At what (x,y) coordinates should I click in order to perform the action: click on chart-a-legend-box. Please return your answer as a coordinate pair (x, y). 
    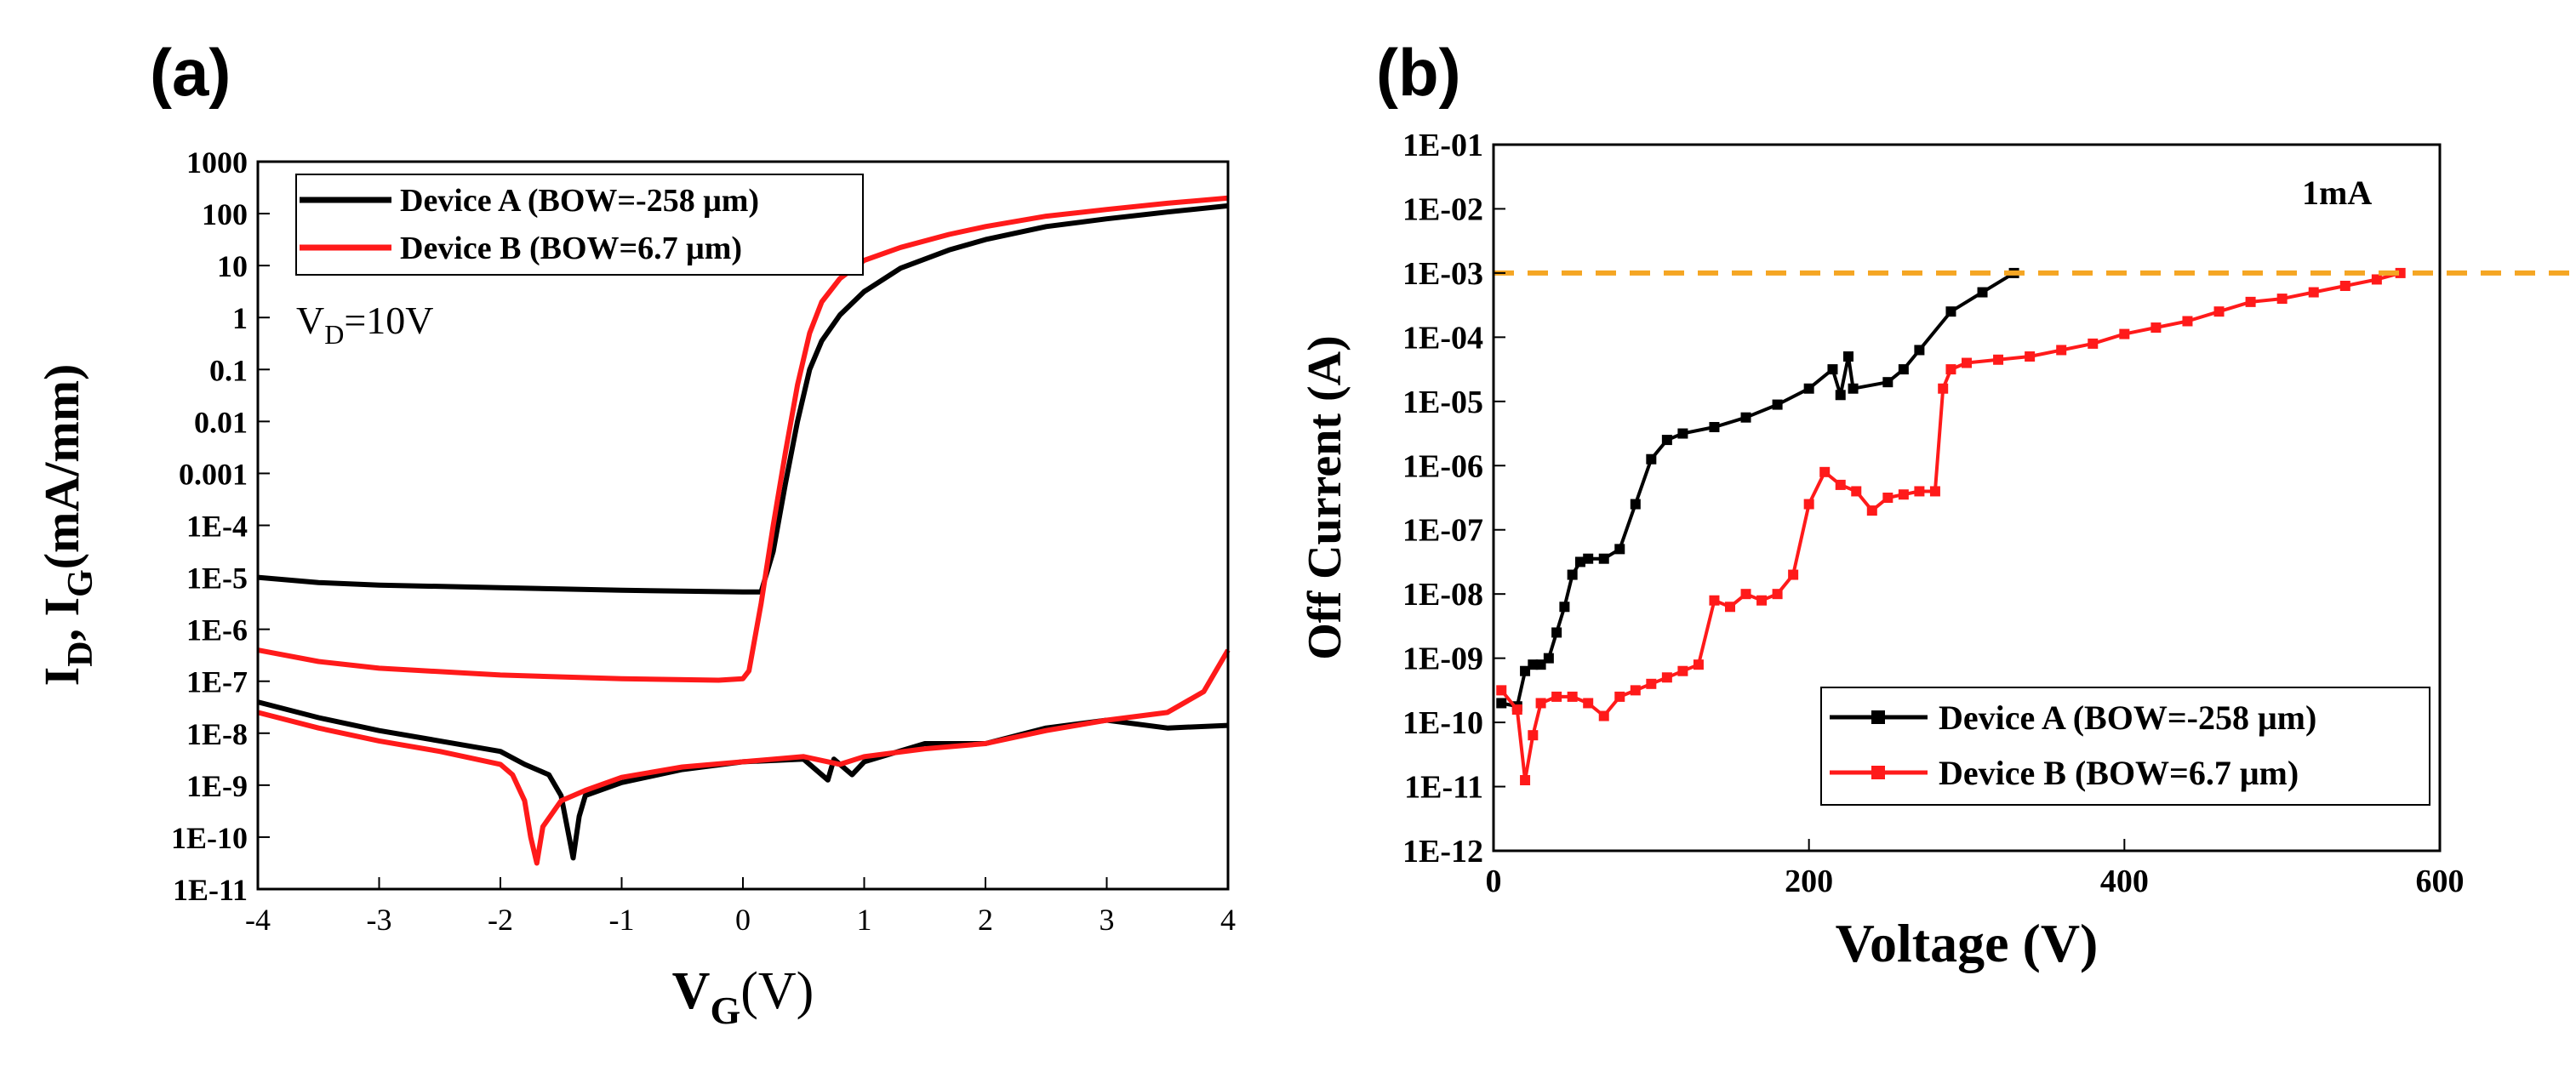
    Looking at the image, I should click on (579, 225).